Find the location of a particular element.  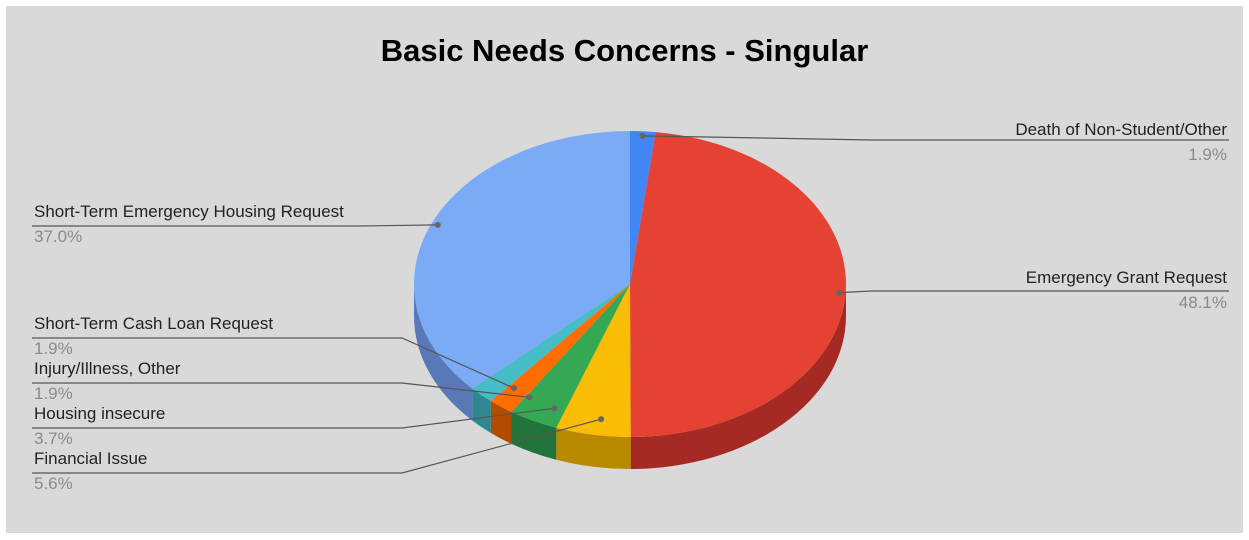

slice-label: Housing insecure is located at coordinates (99, 413).